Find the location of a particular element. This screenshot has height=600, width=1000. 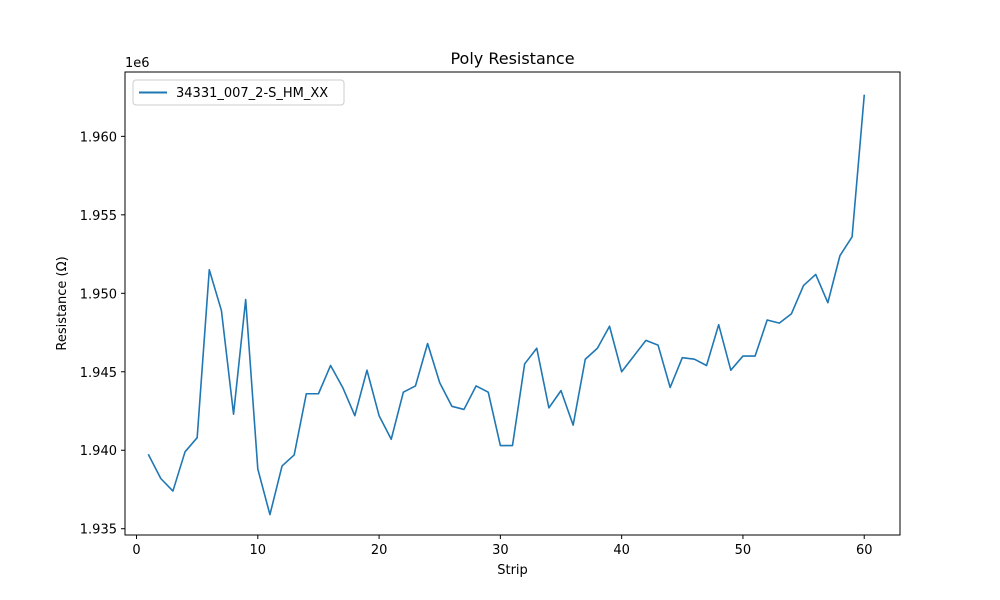

y-offset-label: 1e6 is located at coordinates (137, 63).